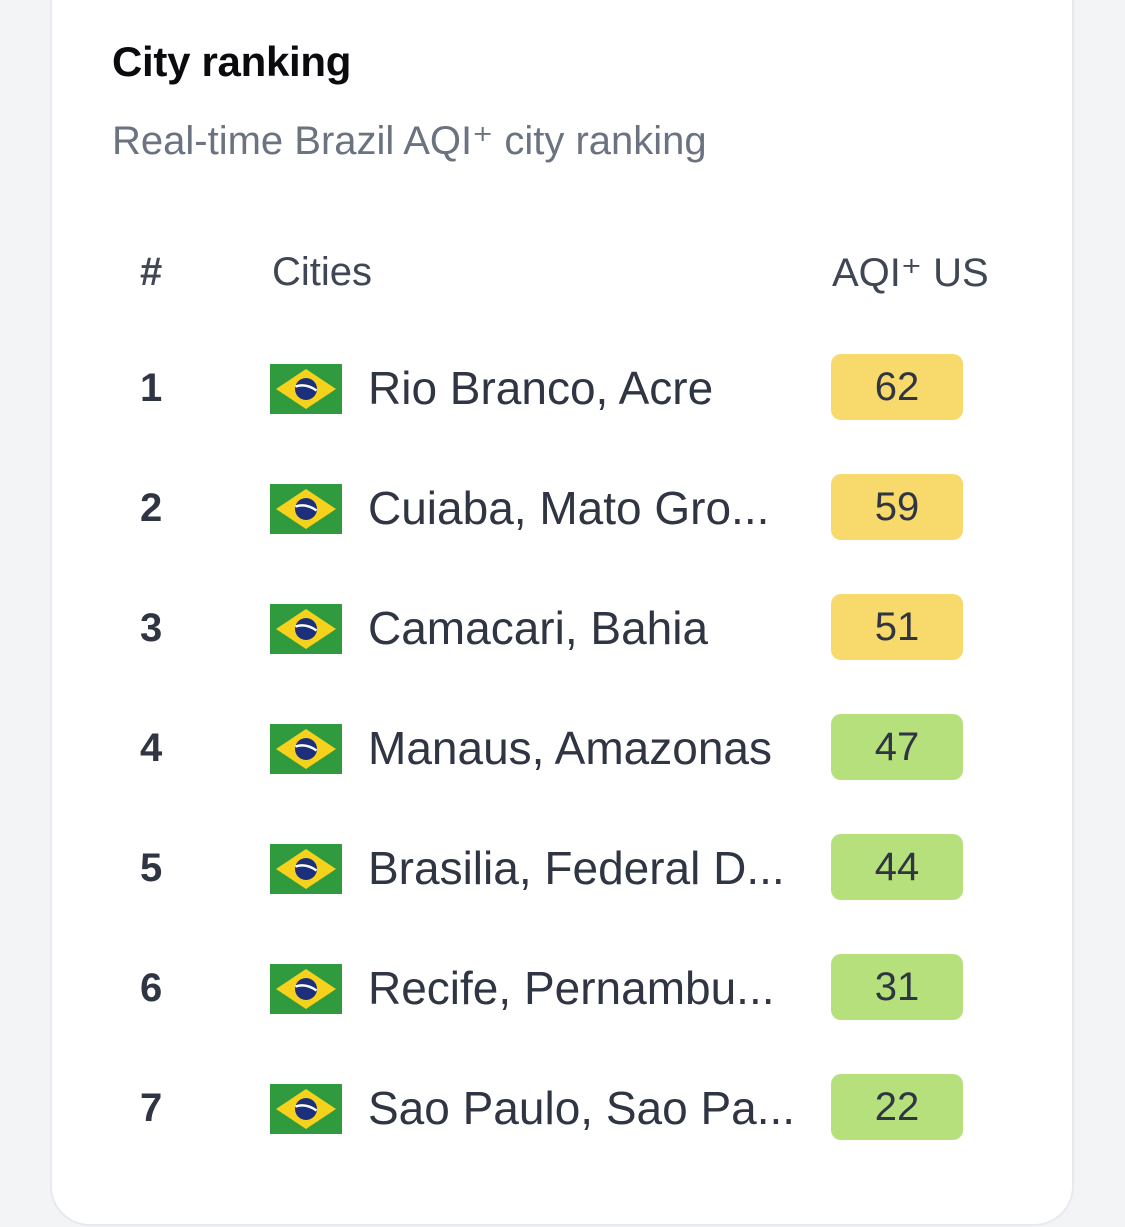  What do you see at coordinates (897, 867) in the screenshot?
I see `aqi-badge: 44` at bounding box center [897, 867].